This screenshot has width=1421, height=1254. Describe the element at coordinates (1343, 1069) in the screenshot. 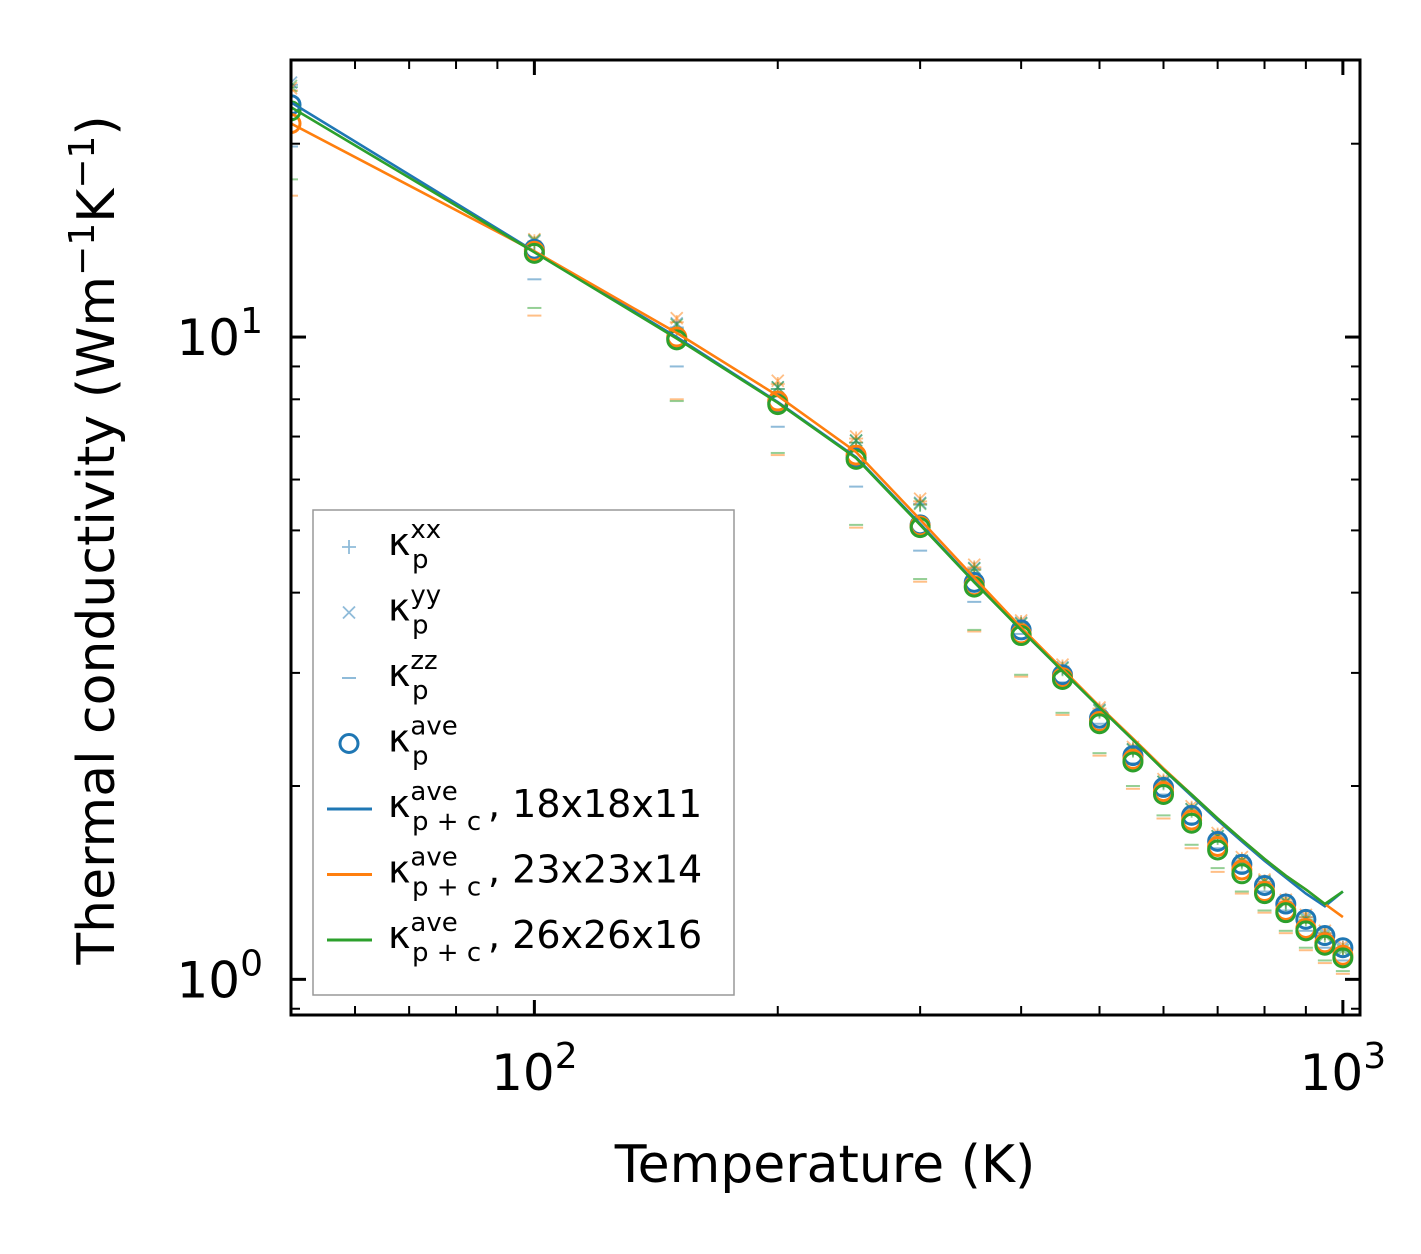

I see `x-tick-label: 10³` at that location.